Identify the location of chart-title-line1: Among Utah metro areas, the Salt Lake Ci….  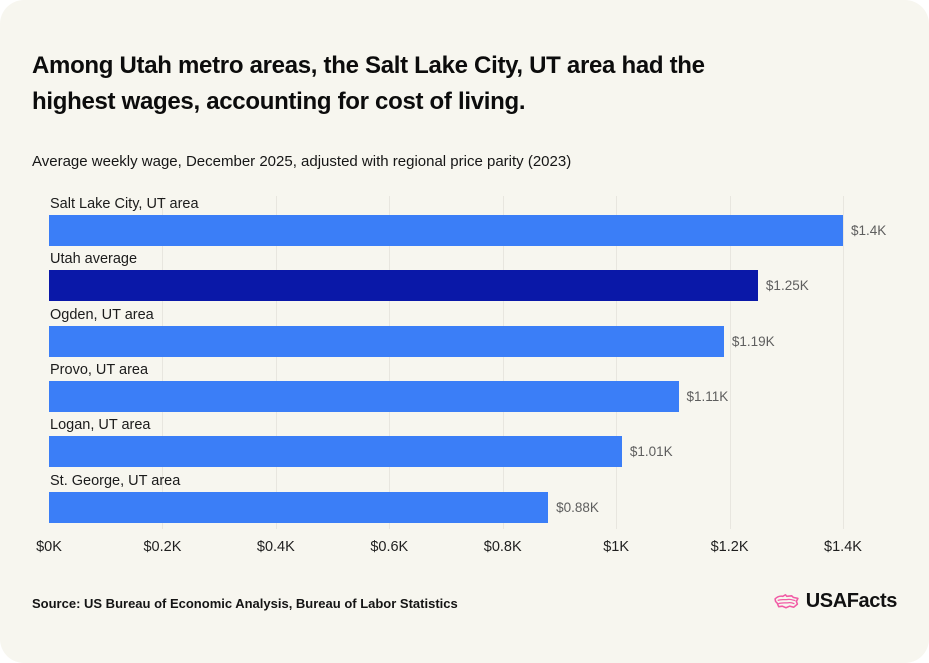
(368, 65).